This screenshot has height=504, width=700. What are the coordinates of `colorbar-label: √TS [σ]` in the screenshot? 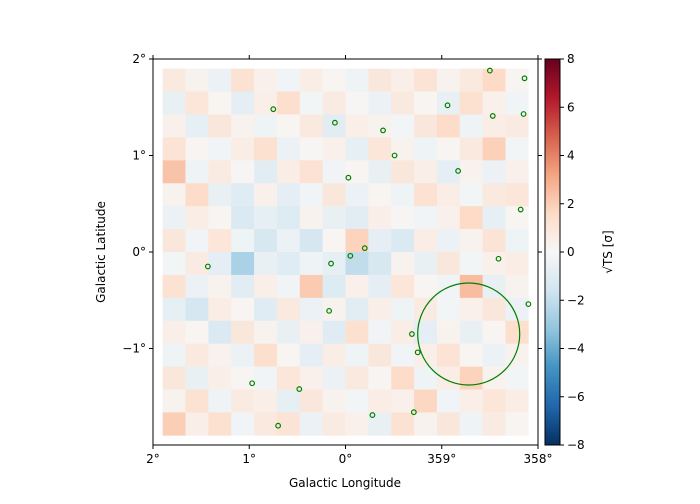 It's located at (608, 251).